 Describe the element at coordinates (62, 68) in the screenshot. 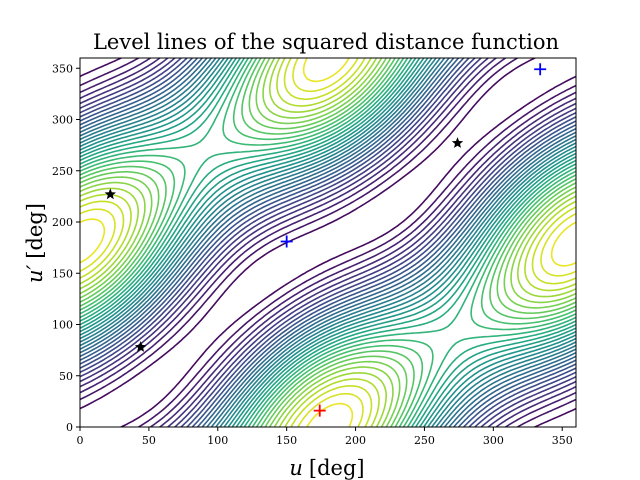

I see `y-tick-label: 350` at that location.